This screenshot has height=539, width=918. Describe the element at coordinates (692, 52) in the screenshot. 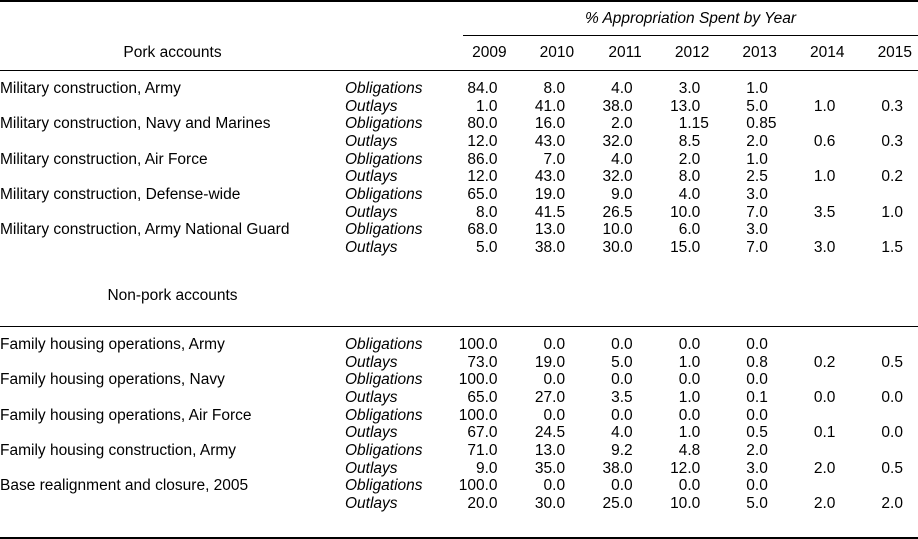

I see `year-column-header-2012: 2012` at that location.